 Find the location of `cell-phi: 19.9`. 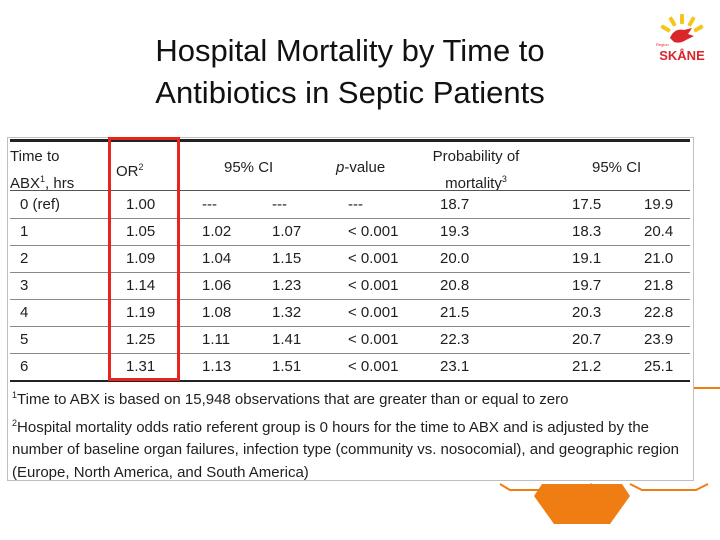

cell-phi: 19.9 is located at coordinates (659, 204).